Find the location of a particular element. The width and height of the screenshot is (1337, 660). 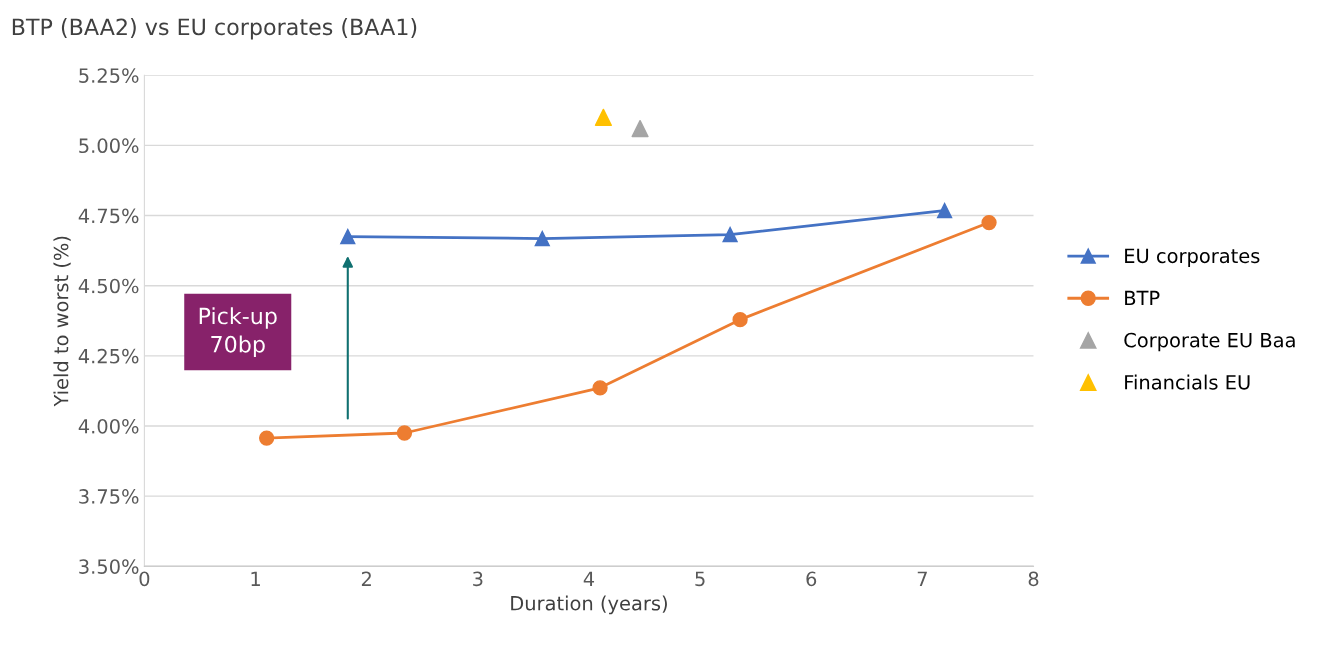

y-tick-label: 4.25% is located at coordinates (108, 356).